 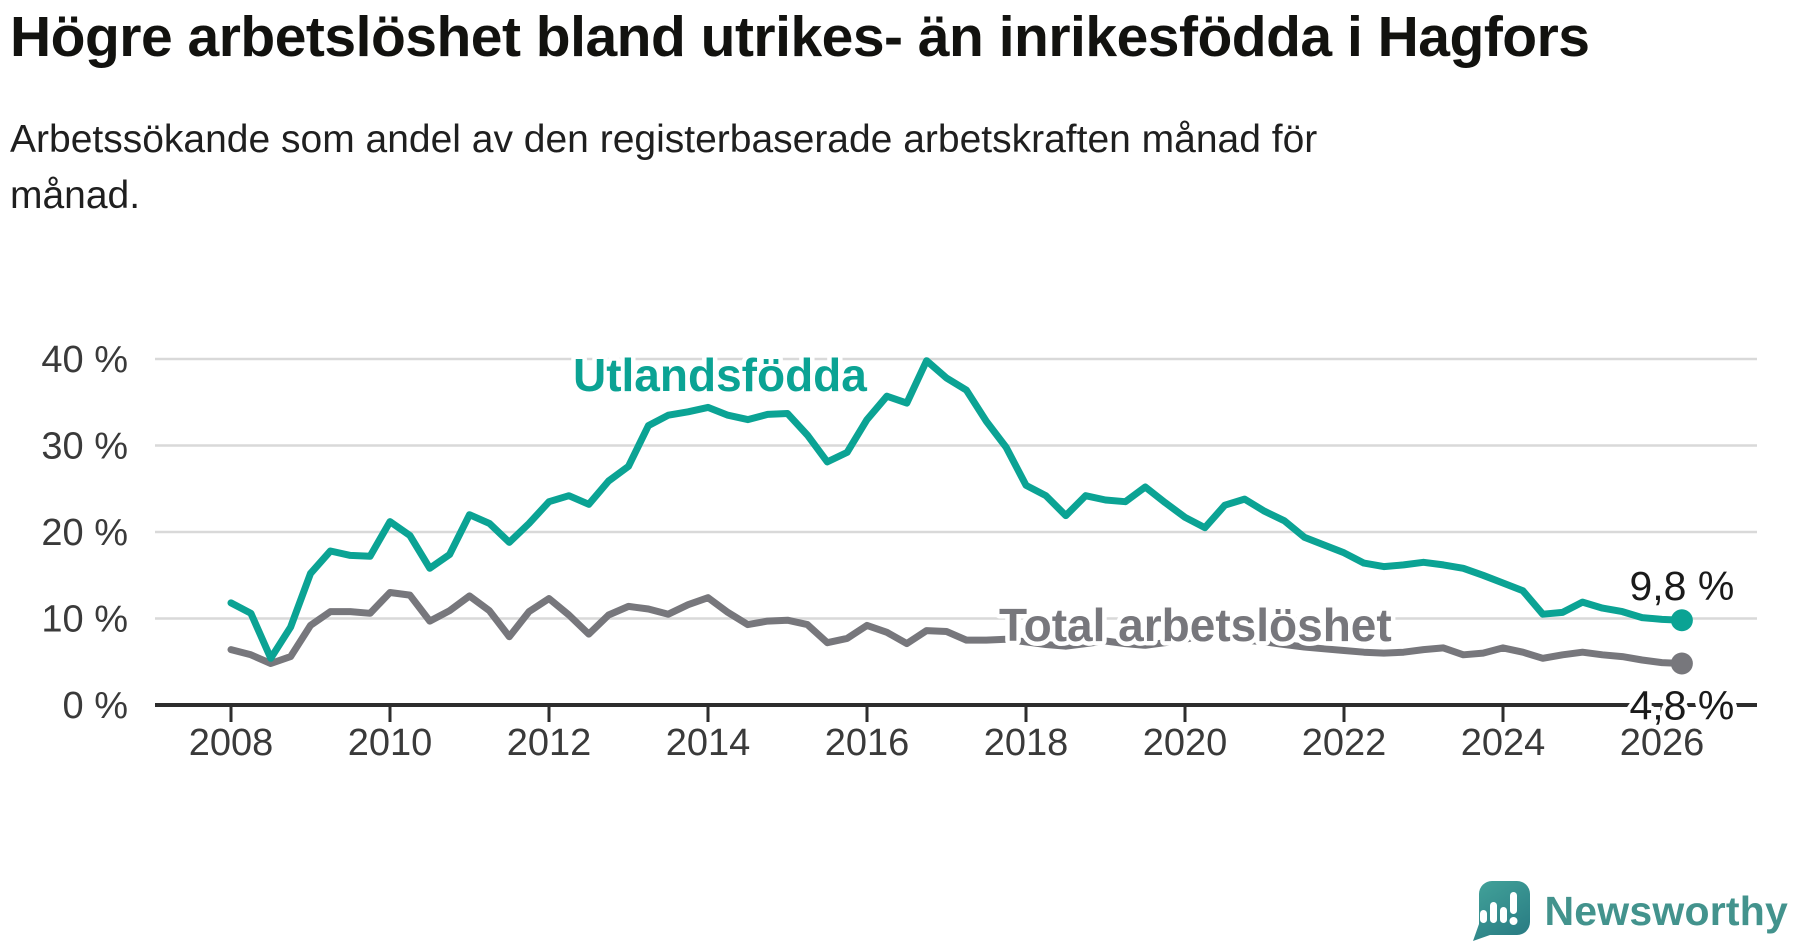 I want to click on x-tick-label-2014: 2014, so click(x=708, y=743).